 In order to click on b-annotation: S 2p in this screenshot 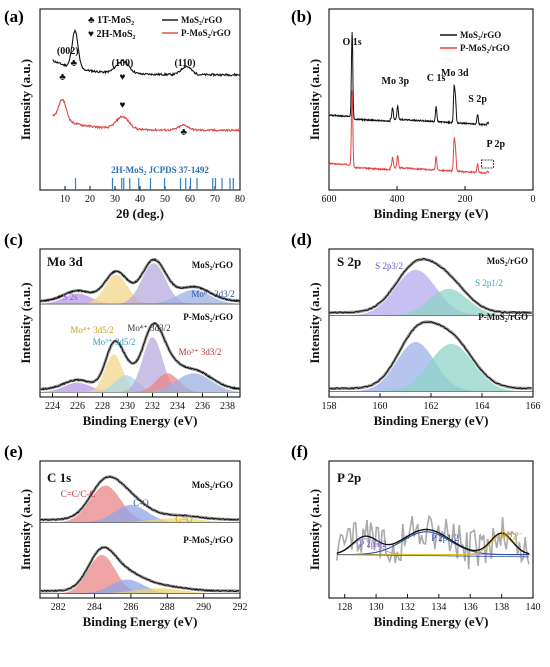, I will do `click(477, 99)`.